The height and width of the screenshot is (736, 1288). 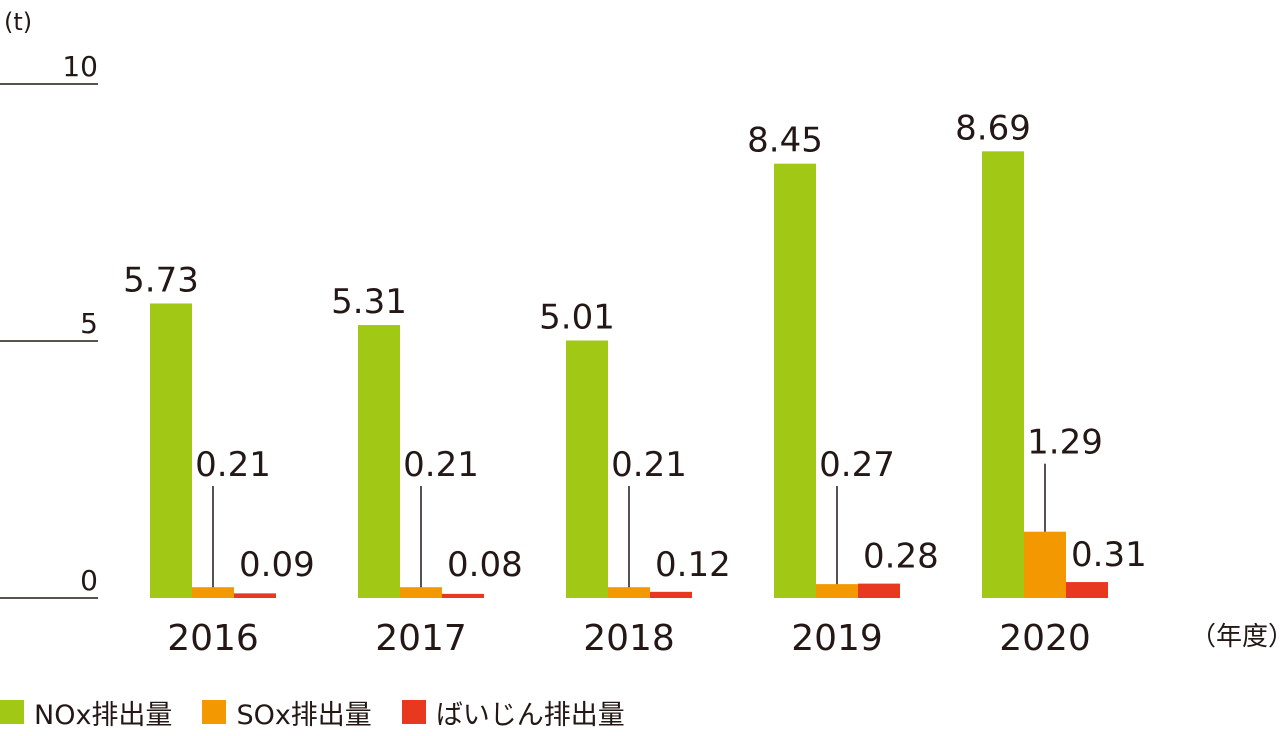 I want to click on bar-1-2019, so click(x=837, y=591).